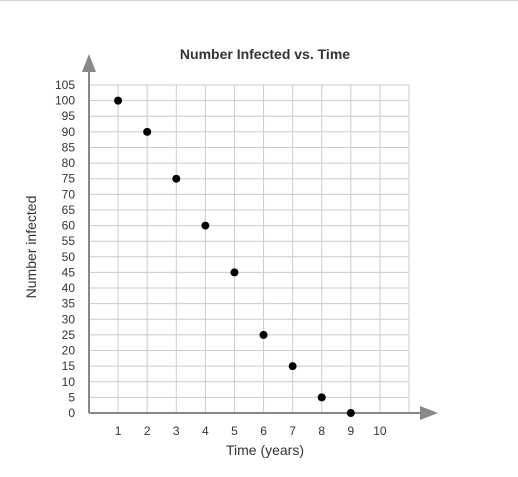 This screenshot has height=477, width=518. Describe the element at coordinates (176, 431) in the screenshot. I see `x-tick-label: 3` at that location.